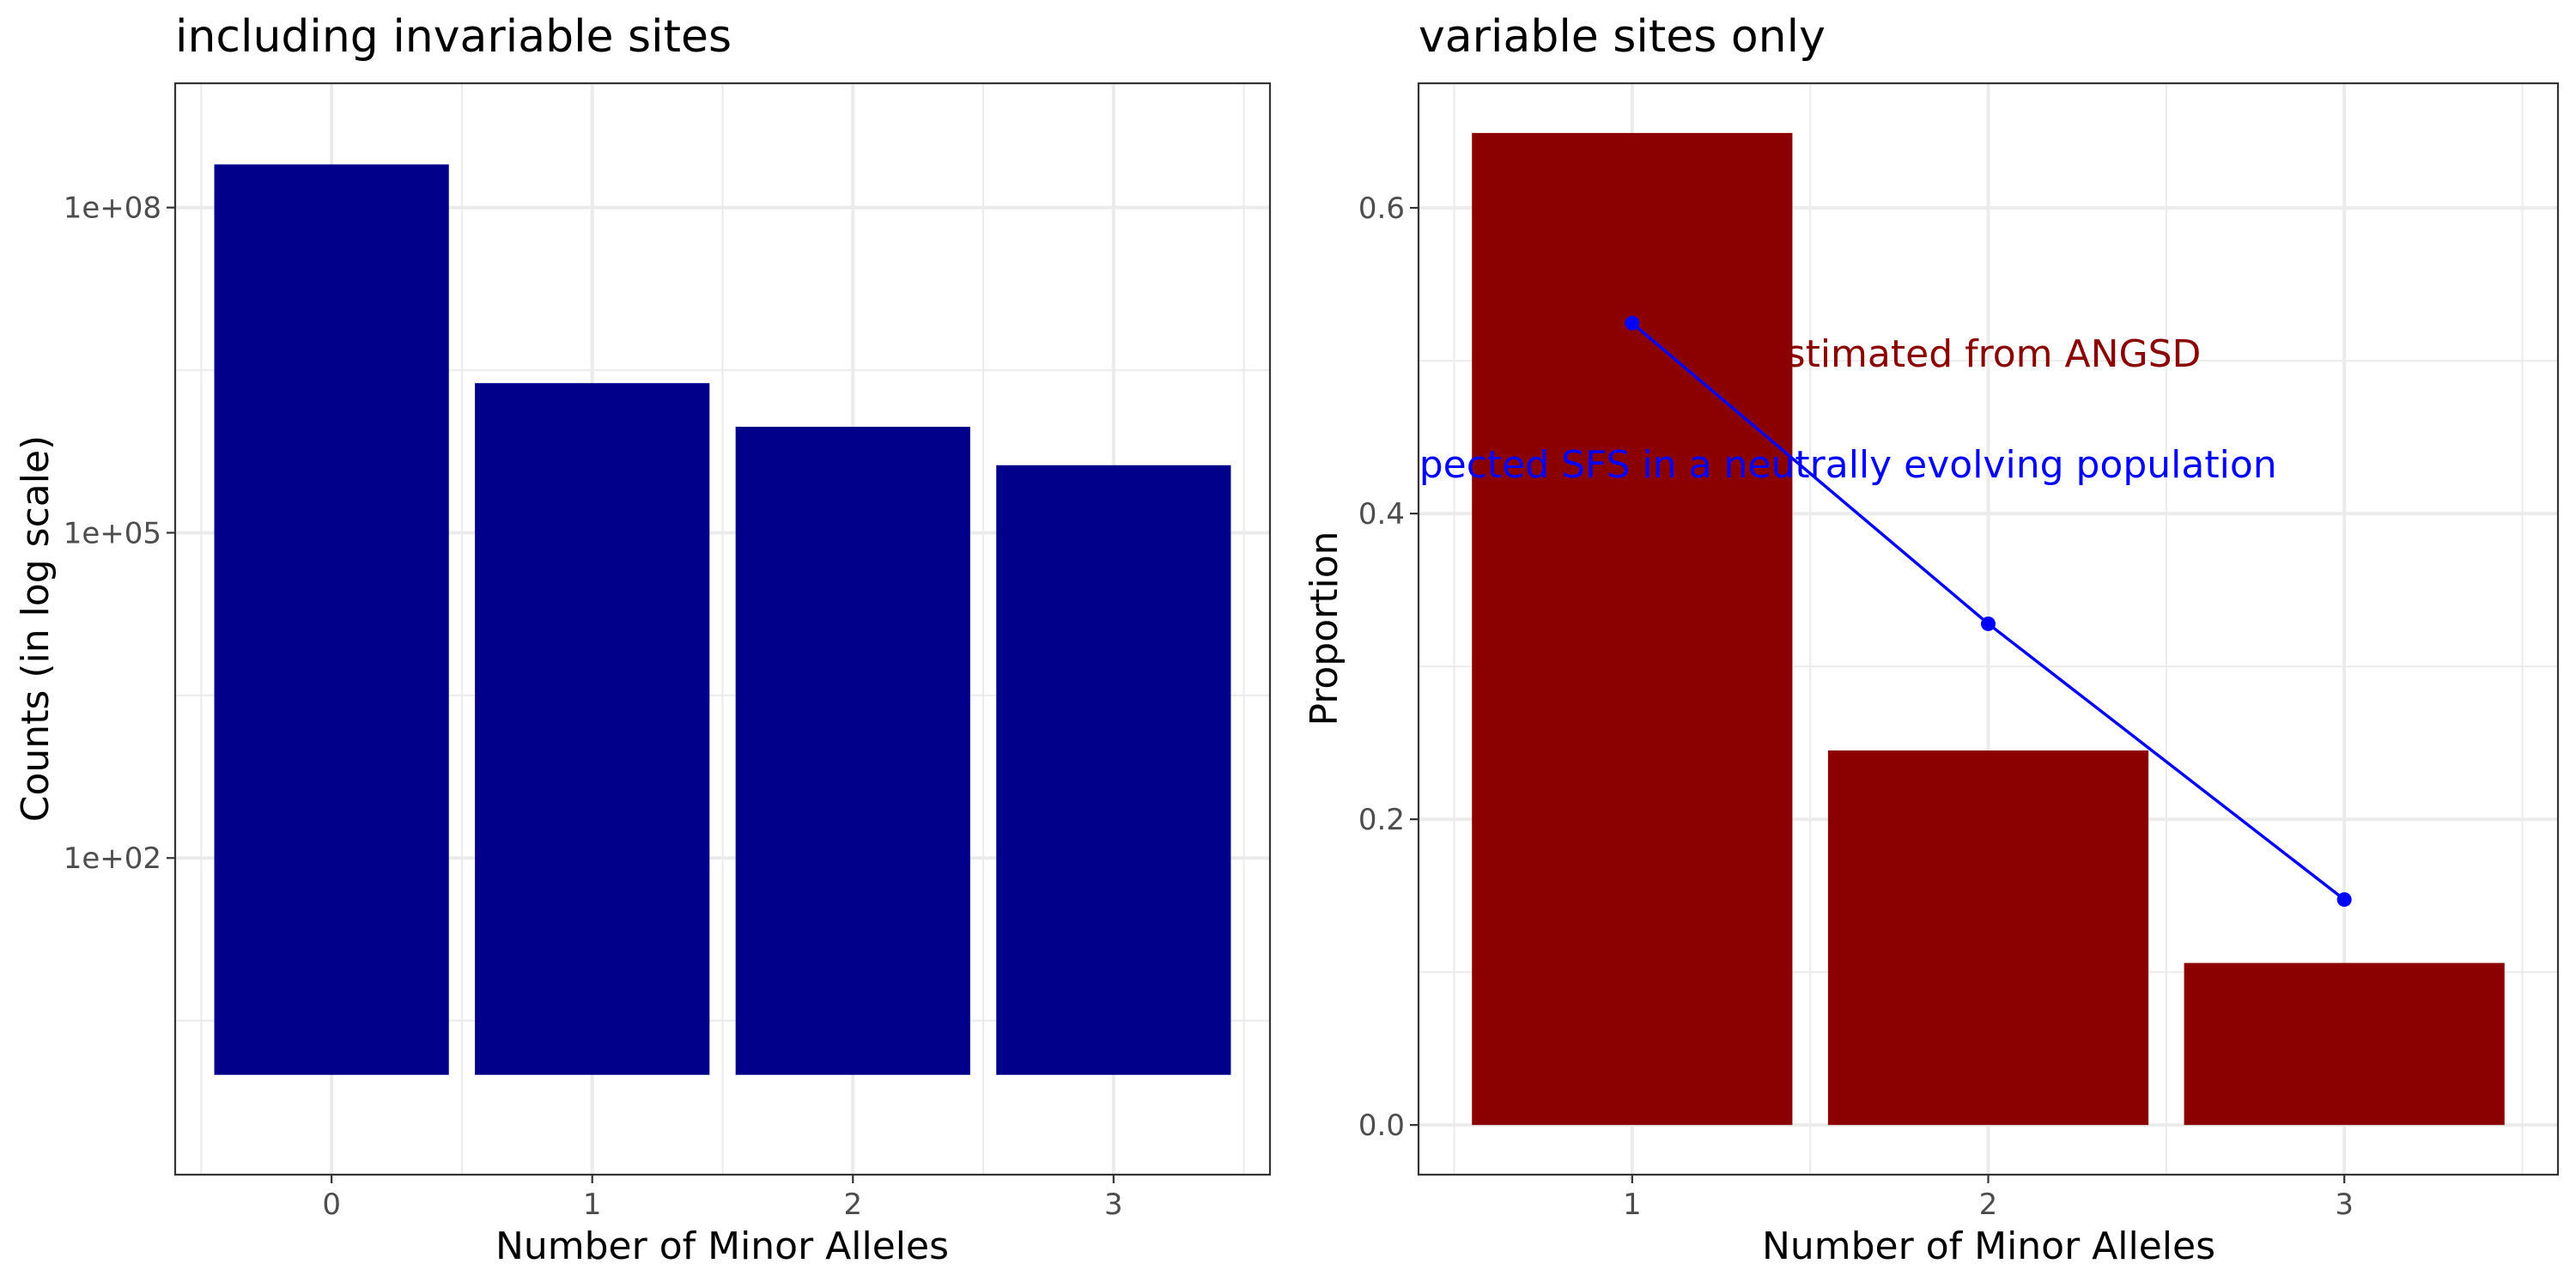  Describe the element at coordinates (112, 208) in the screenshot. I see `left-y-tick-label: 1e+08` at that location.